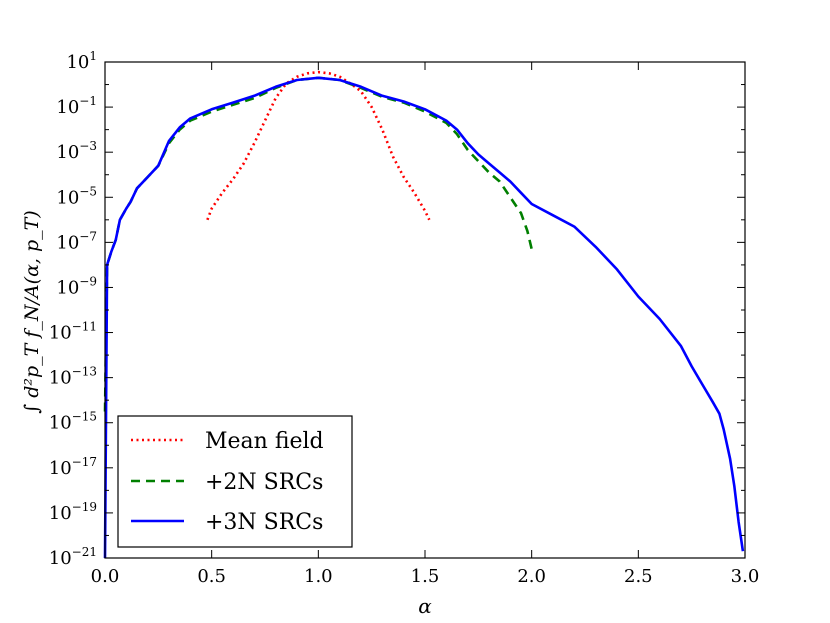 This screenshot has width=830, height=623. I want to click on x-tick-label: 2.5, so click(638, 576).